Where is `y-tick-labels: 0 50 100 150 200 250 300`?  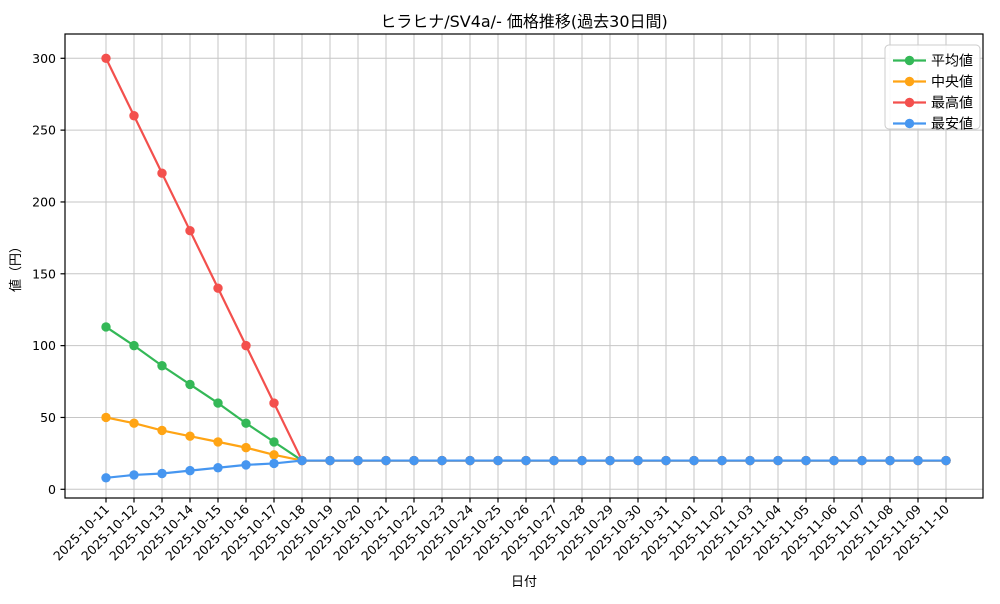 y-tick-labels: 0 50 100 150 200 250 300 is located at coordinates (44, 274).